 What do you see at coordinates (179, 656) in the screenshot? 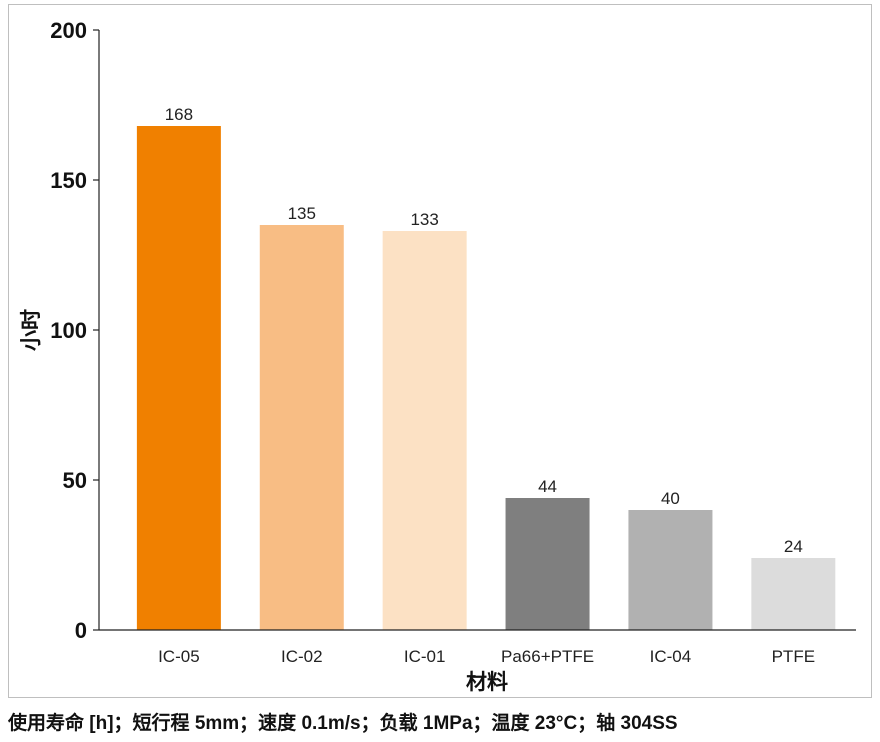
I see `x-tick-label: IC-05` at bounding box center [179, 656].